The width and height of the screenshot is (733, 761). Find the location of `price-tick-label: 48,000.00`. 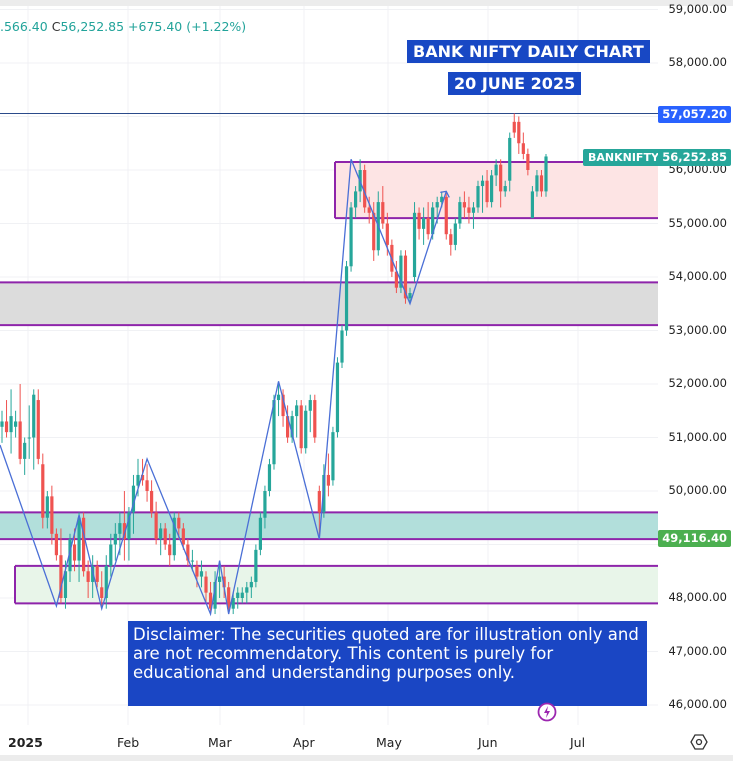

price-tick-label: 48,000.00 is located at coordinates (697, 597).